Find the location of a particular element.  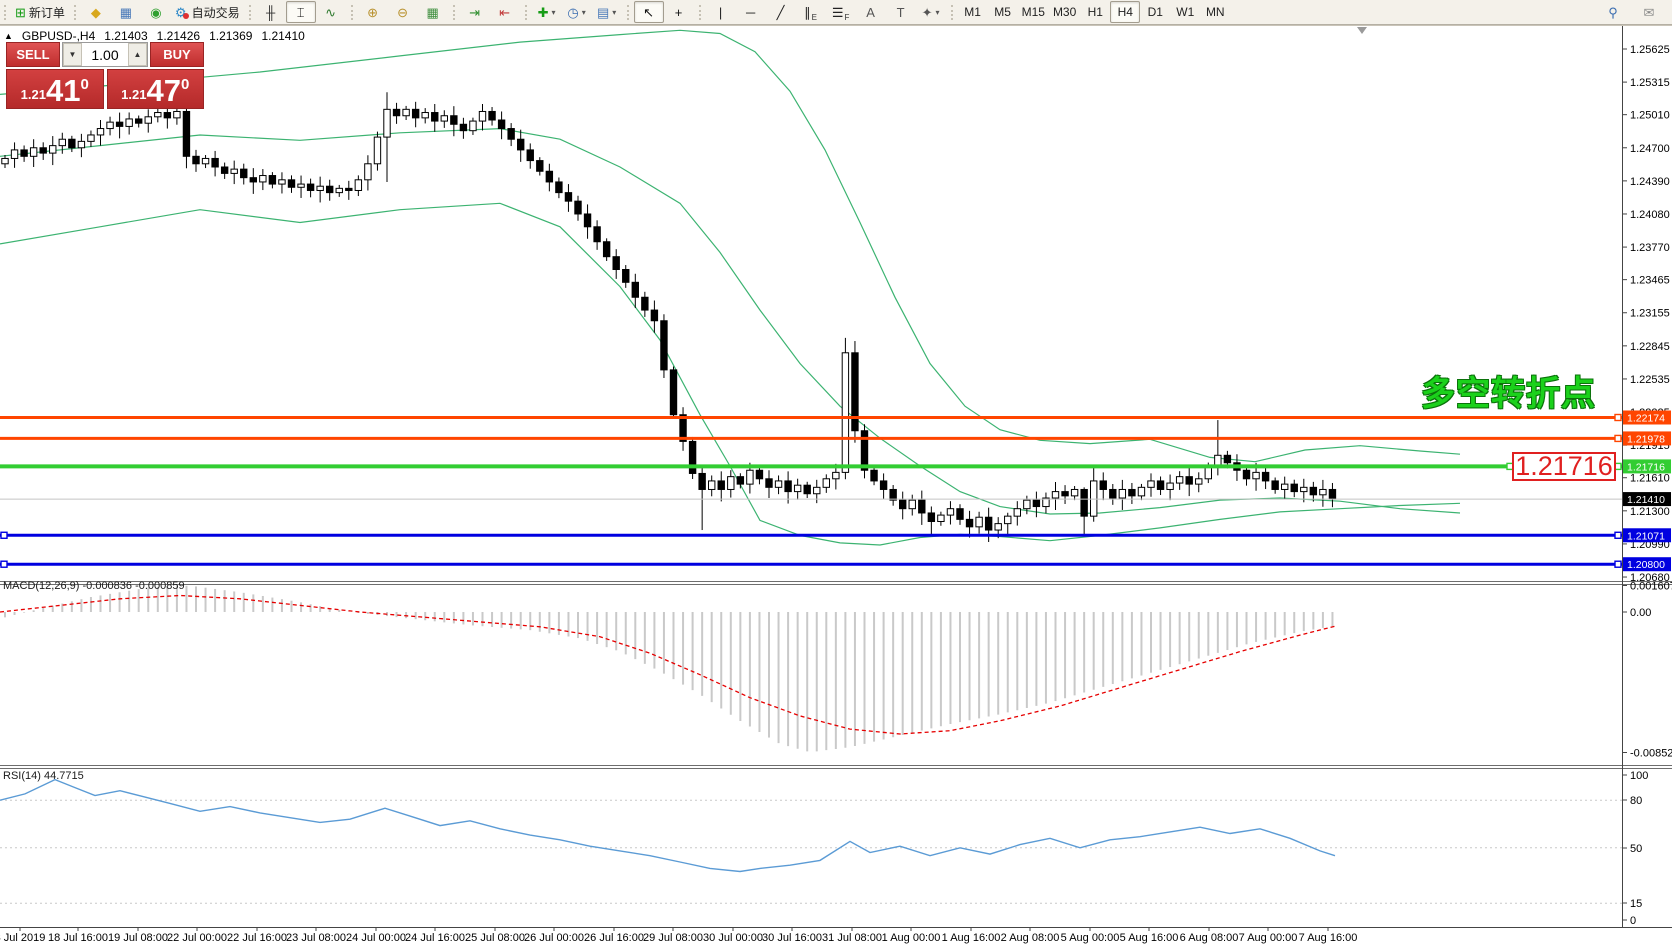

svg-text: 100 is located at coordinates (1639, 776).